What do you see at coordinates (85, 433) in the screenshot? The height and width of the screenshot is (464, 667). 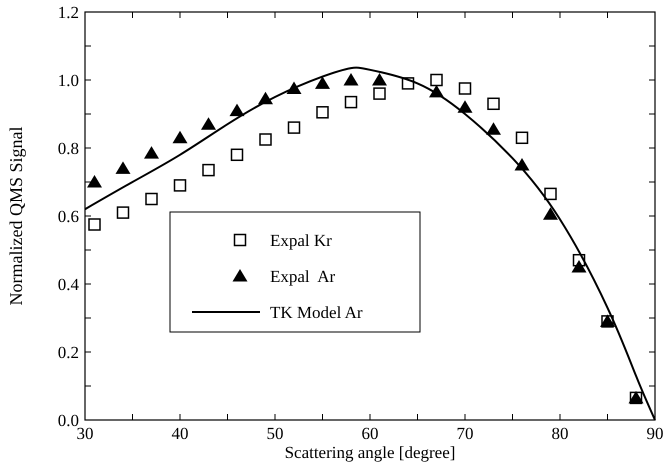 I see `x-tick-label: 30` at bounding box center [85, 433].